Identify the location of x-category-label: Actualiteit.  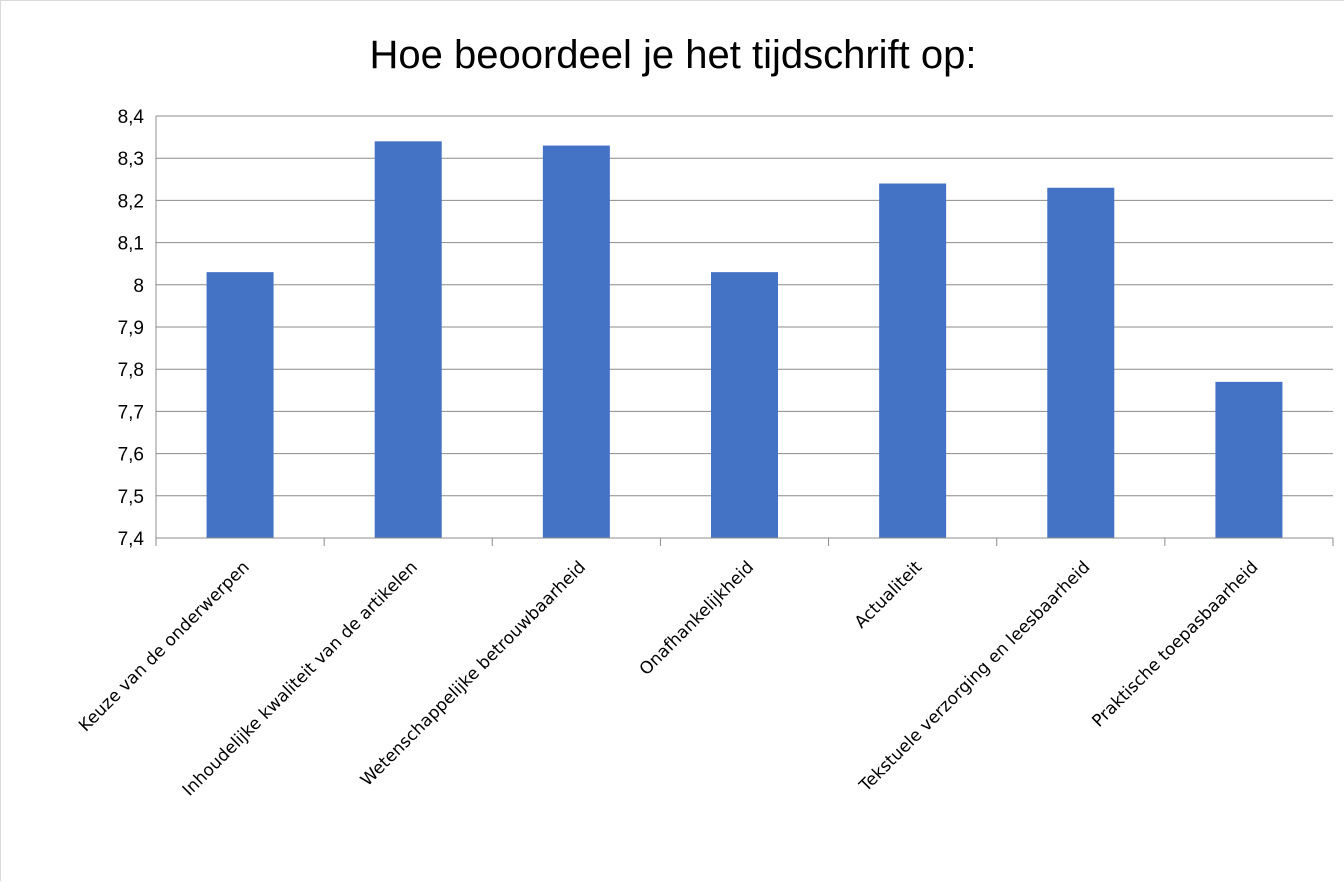
(889, 595).